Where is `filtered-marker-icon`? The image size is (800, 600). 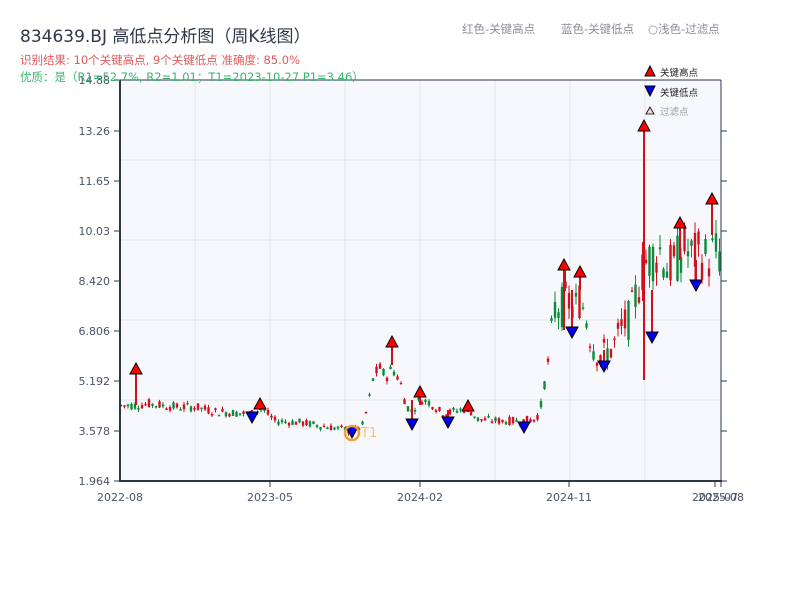
filtered-marker-icon is located at coordinates (650, 110).